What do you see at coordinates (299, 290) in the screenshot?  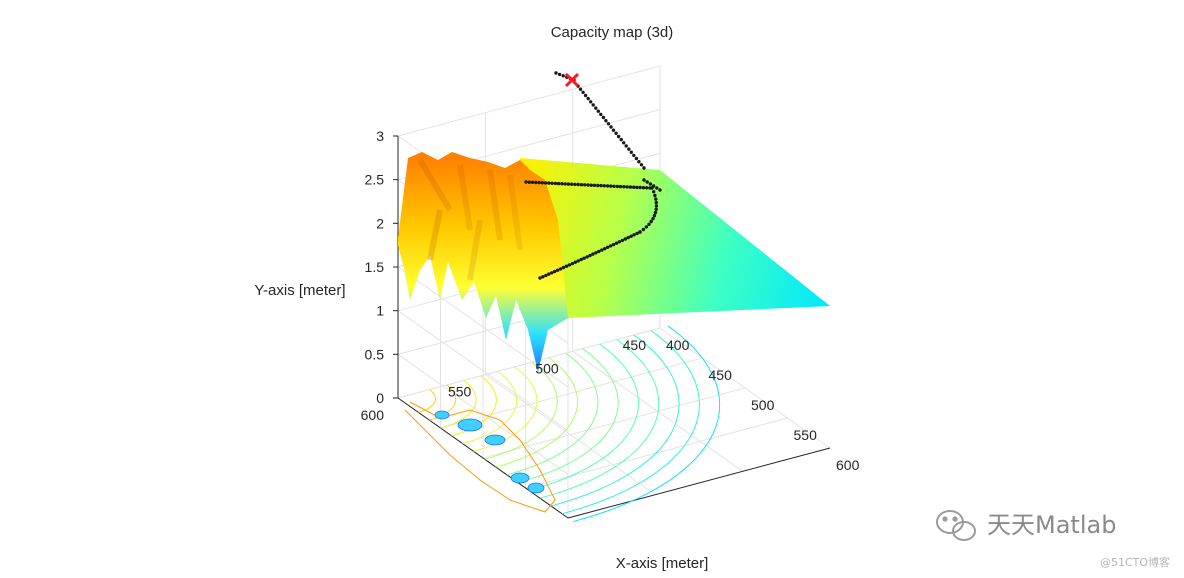 I see `y-axis-label: Y-axis [meter]` at bounding box center [299, 290].